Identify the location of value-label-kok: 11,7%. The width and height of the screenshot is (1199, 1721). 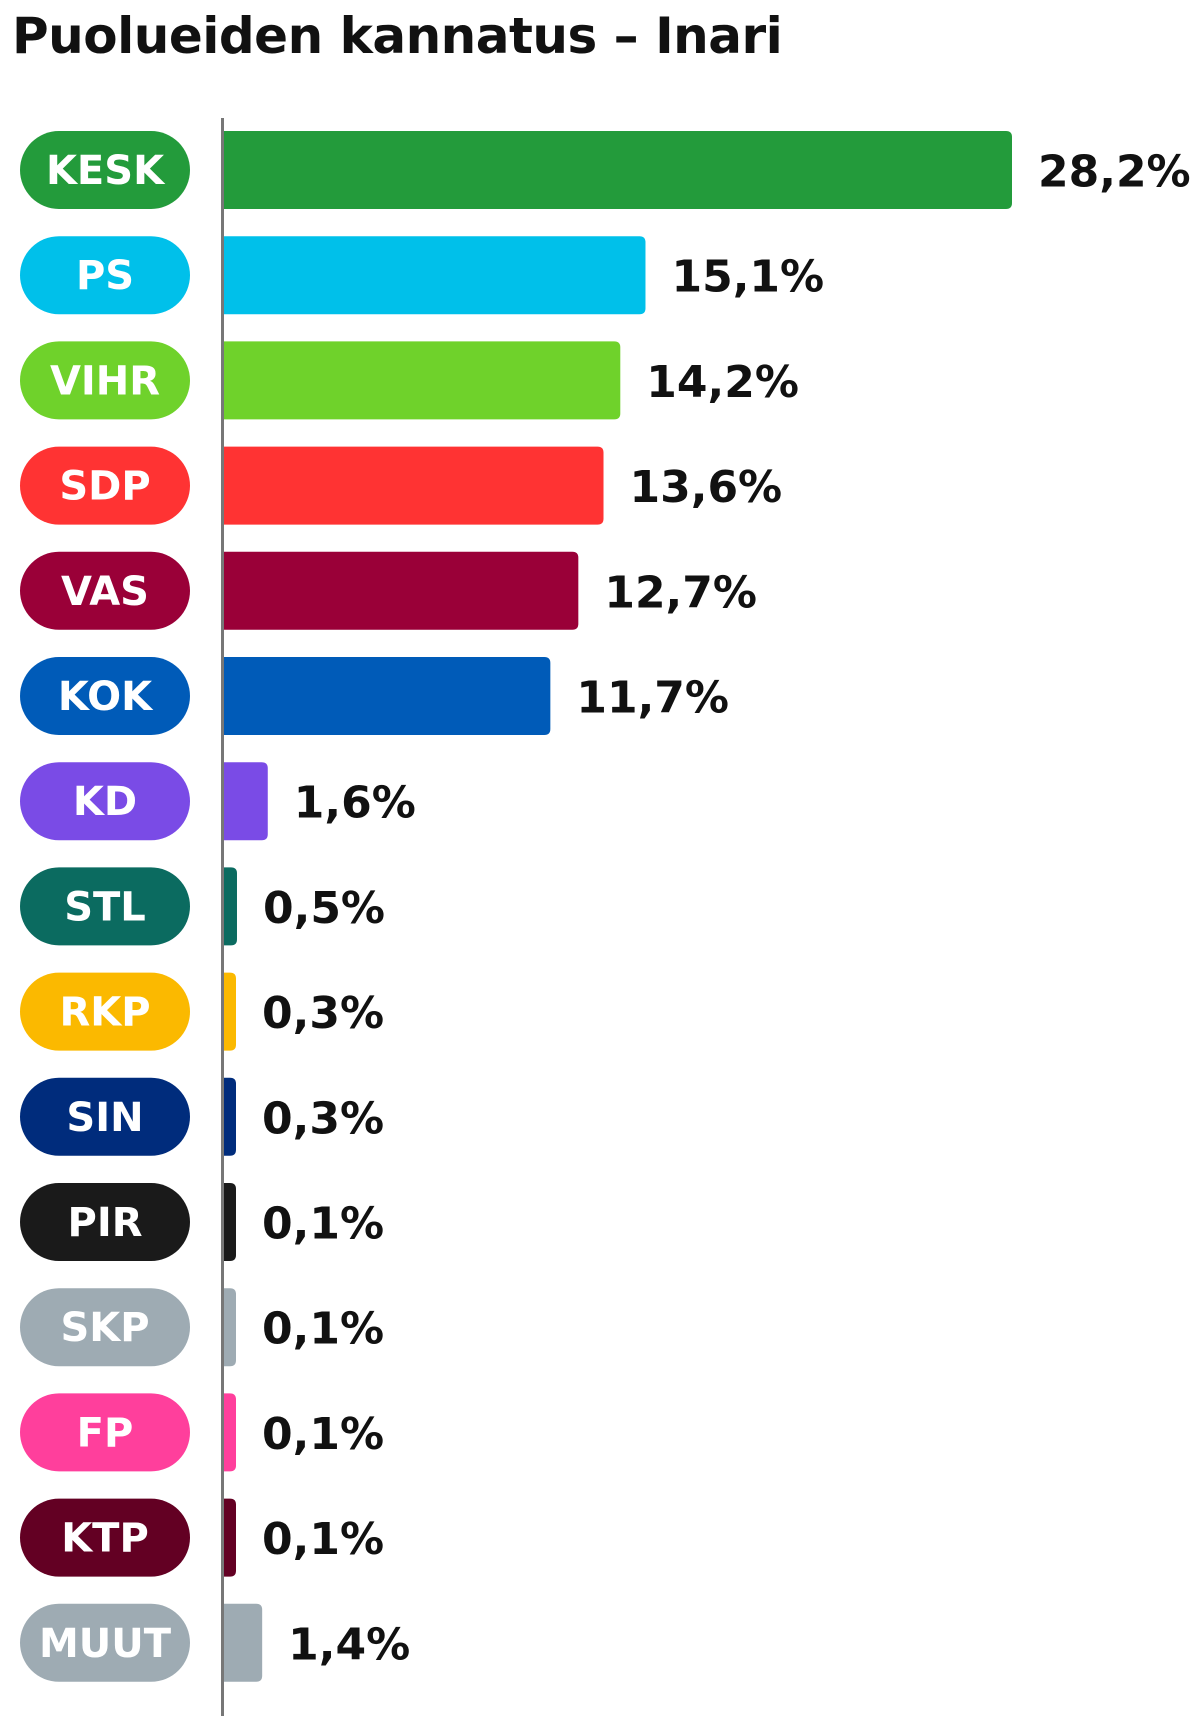
(652, 698).